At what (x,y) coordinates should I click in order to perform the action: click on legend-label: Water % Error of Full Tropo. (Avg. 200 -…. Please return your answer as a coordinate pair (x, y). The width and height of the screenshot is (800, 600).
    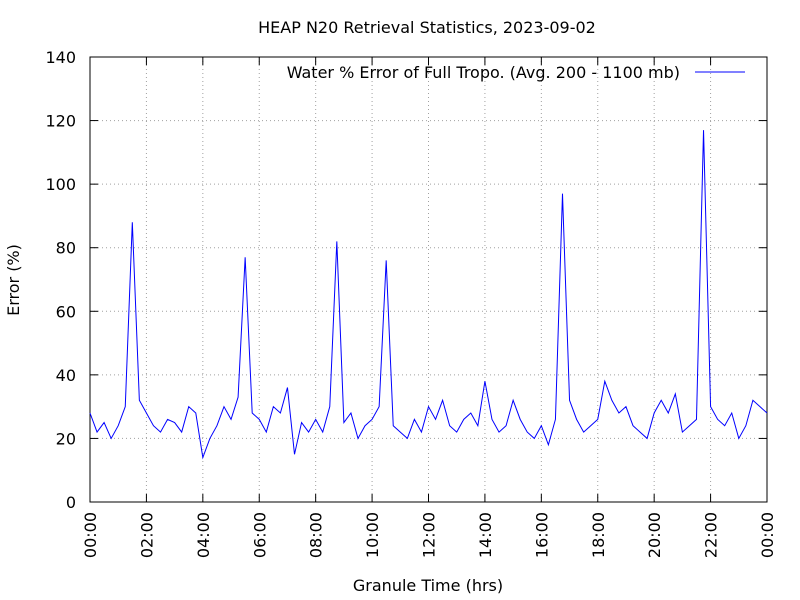
    Looking at the image, I should click on (483, 72).